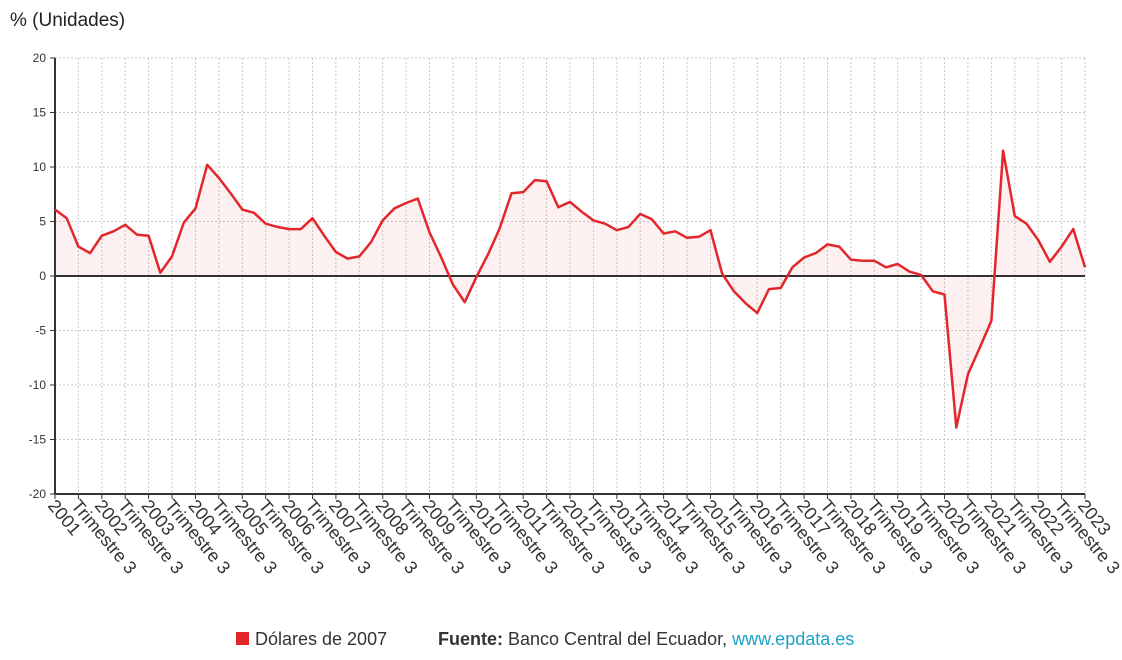 This screenshot has height=660, width=1122. What do you see at coordinates (40, 58) in the screenshot?
I see `y-tick-label: 20` at bounding box center [40, 58].